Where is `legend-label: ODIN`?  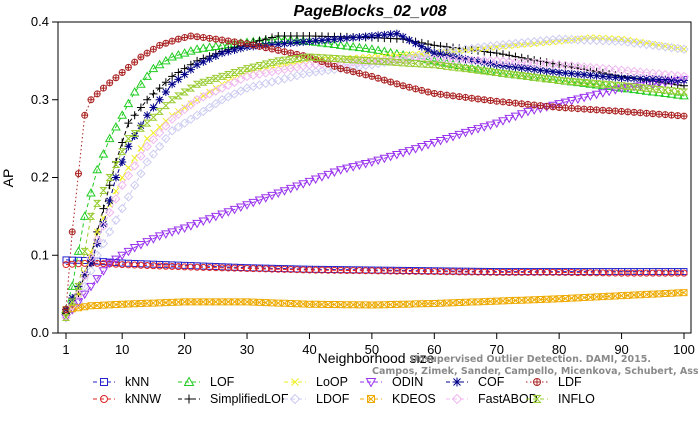 legend-label: ODIN is located at coordinates (407, 382).